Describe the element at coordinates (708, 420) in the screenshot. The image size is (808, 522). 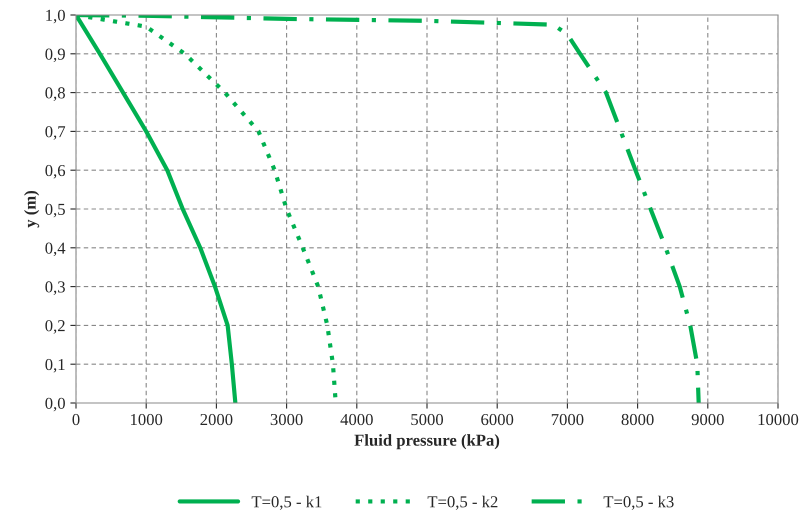
I see `x-tick-label: 9000` at that location.